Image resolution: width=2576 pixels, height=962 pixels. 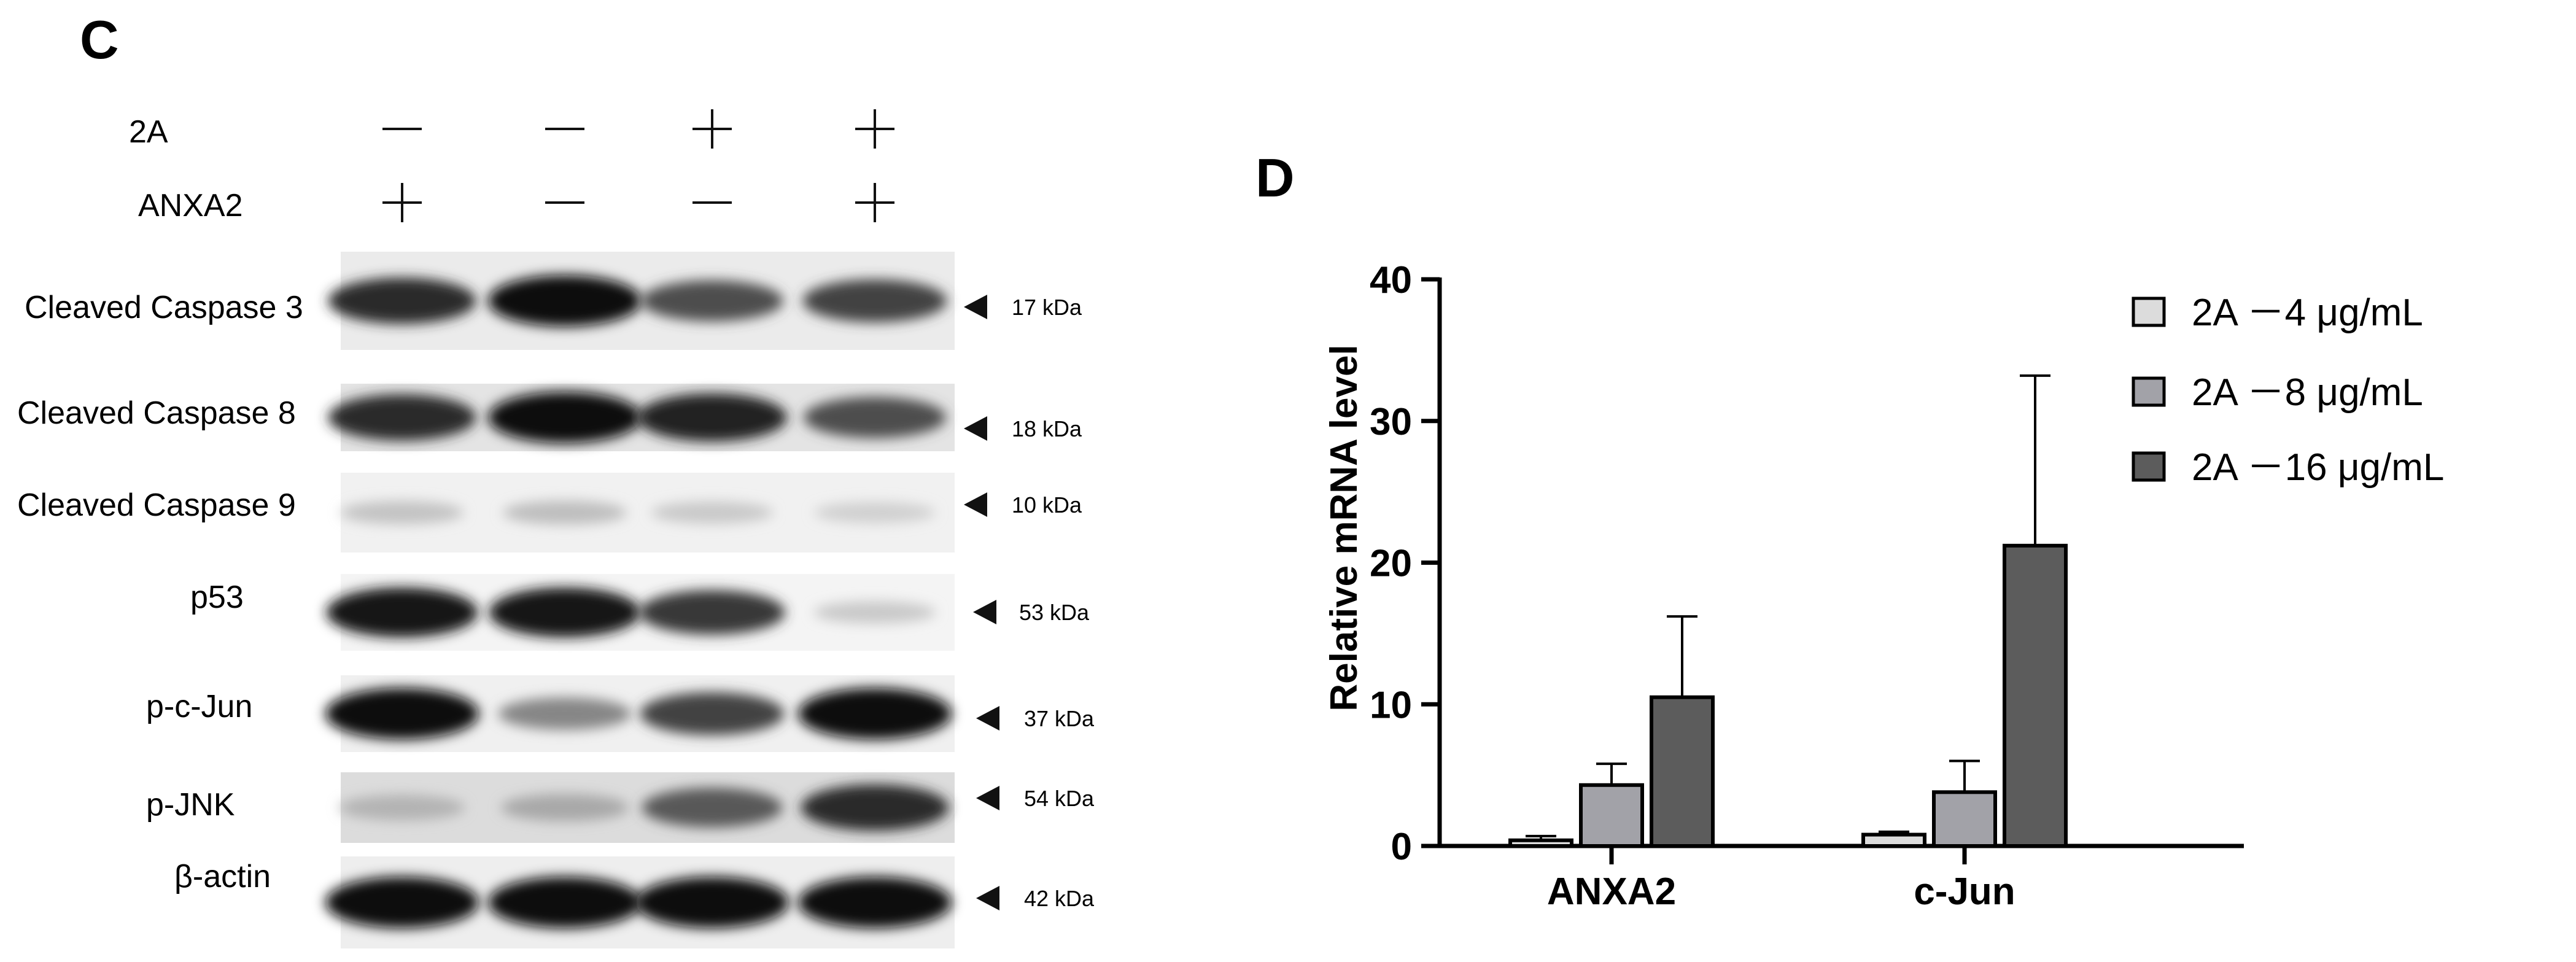 What do you see at coordinates (1401, 847) in the screenshot?
I see `y-tick-label: 0` at bounding box center [1401, 847].